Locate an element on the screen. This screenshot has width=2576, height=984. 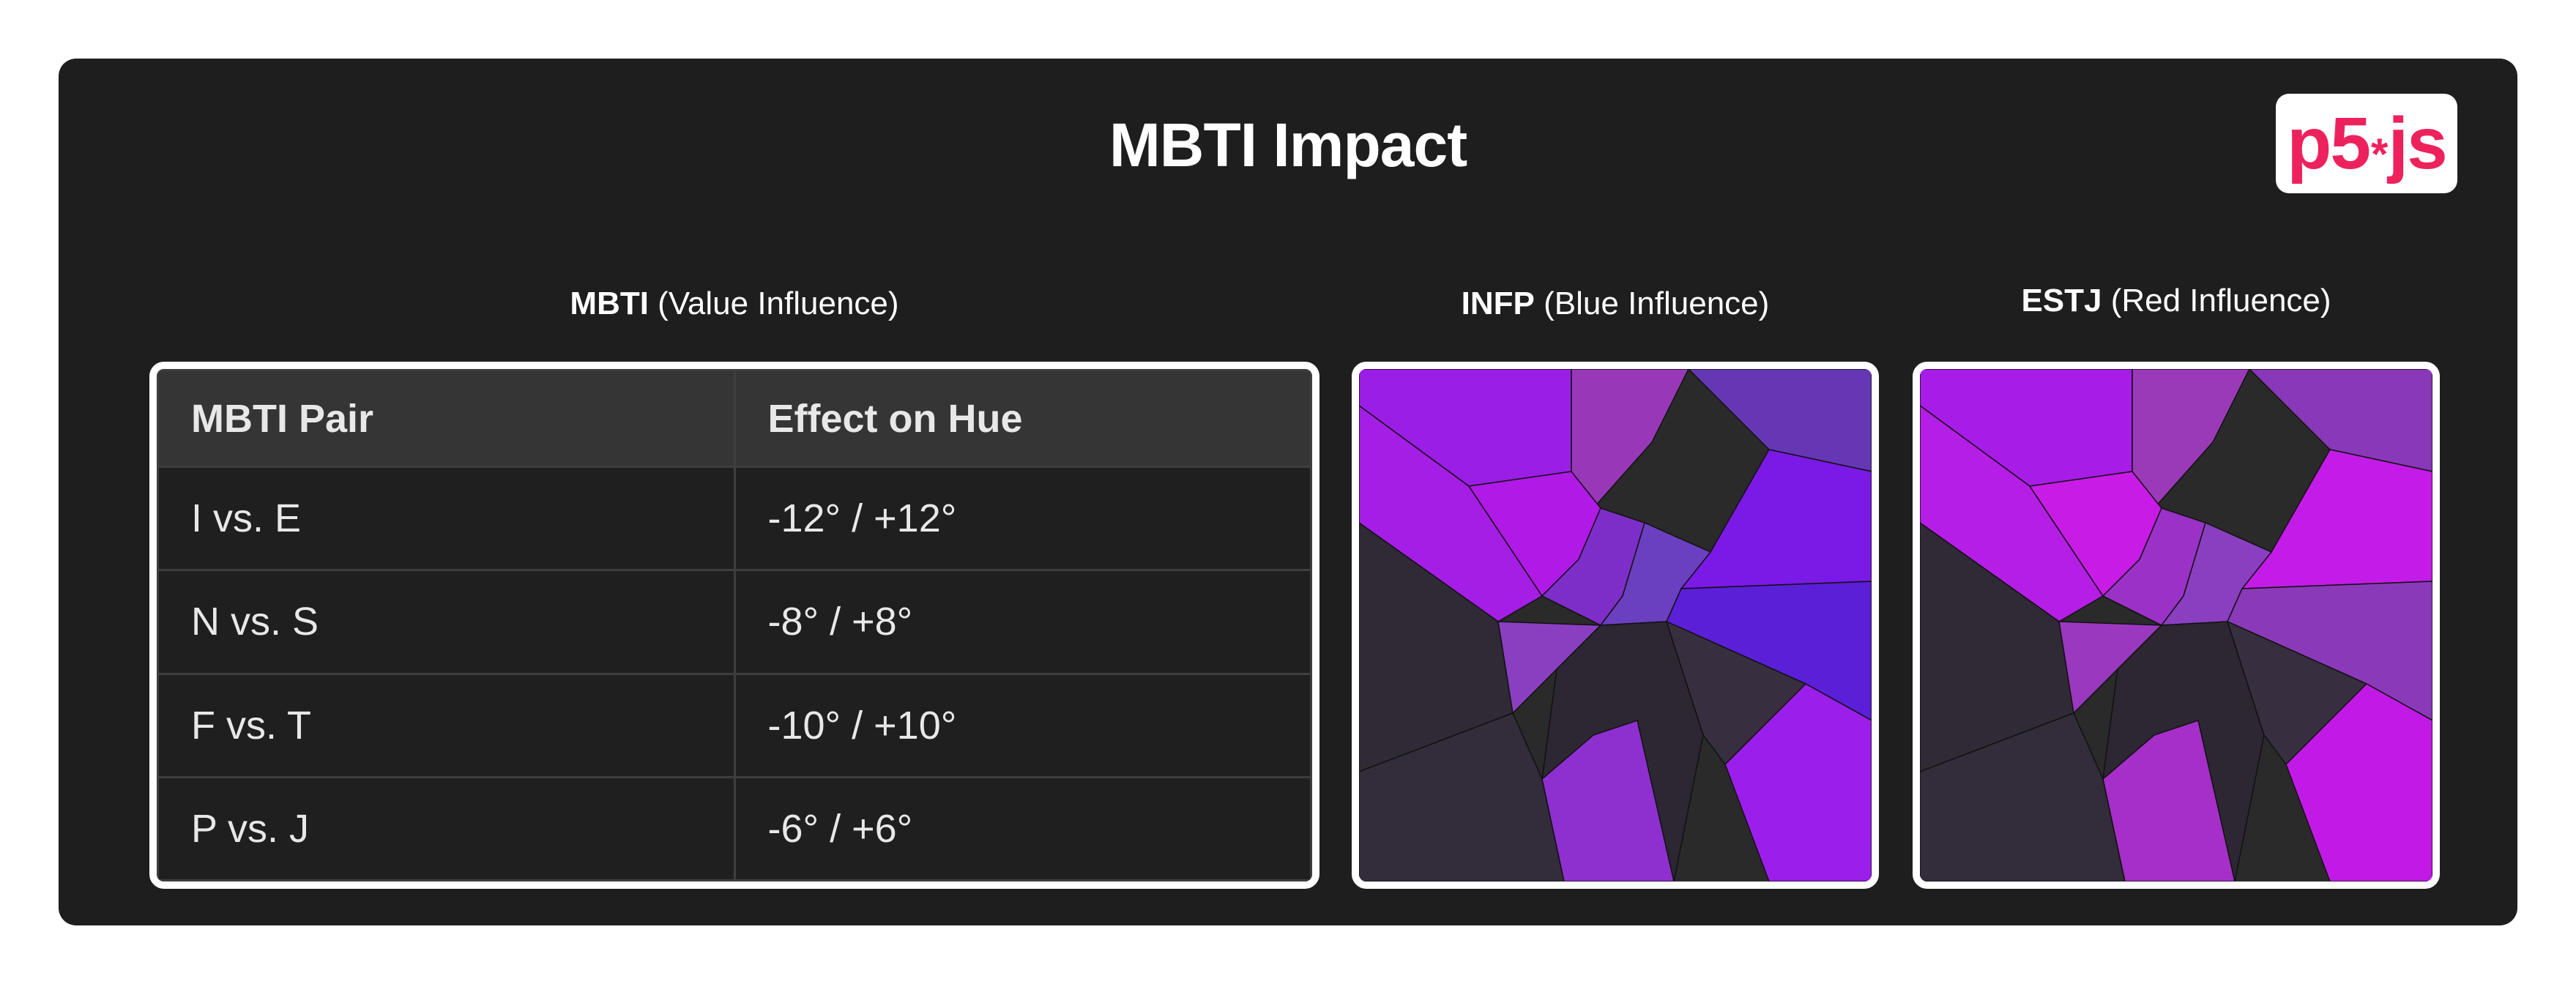
header-effect-on-hue: Effect on Hue is located at coordinates (1022, 418).